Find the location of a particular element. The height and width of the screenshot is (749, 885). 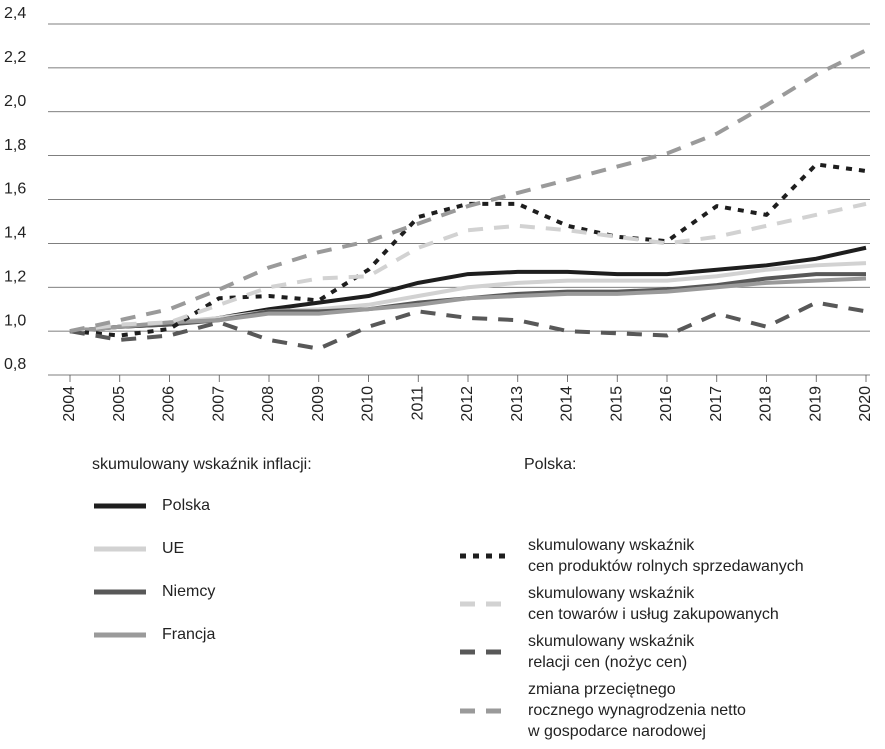

x-tick-label: 2012 is located at coordinates (467, 404).